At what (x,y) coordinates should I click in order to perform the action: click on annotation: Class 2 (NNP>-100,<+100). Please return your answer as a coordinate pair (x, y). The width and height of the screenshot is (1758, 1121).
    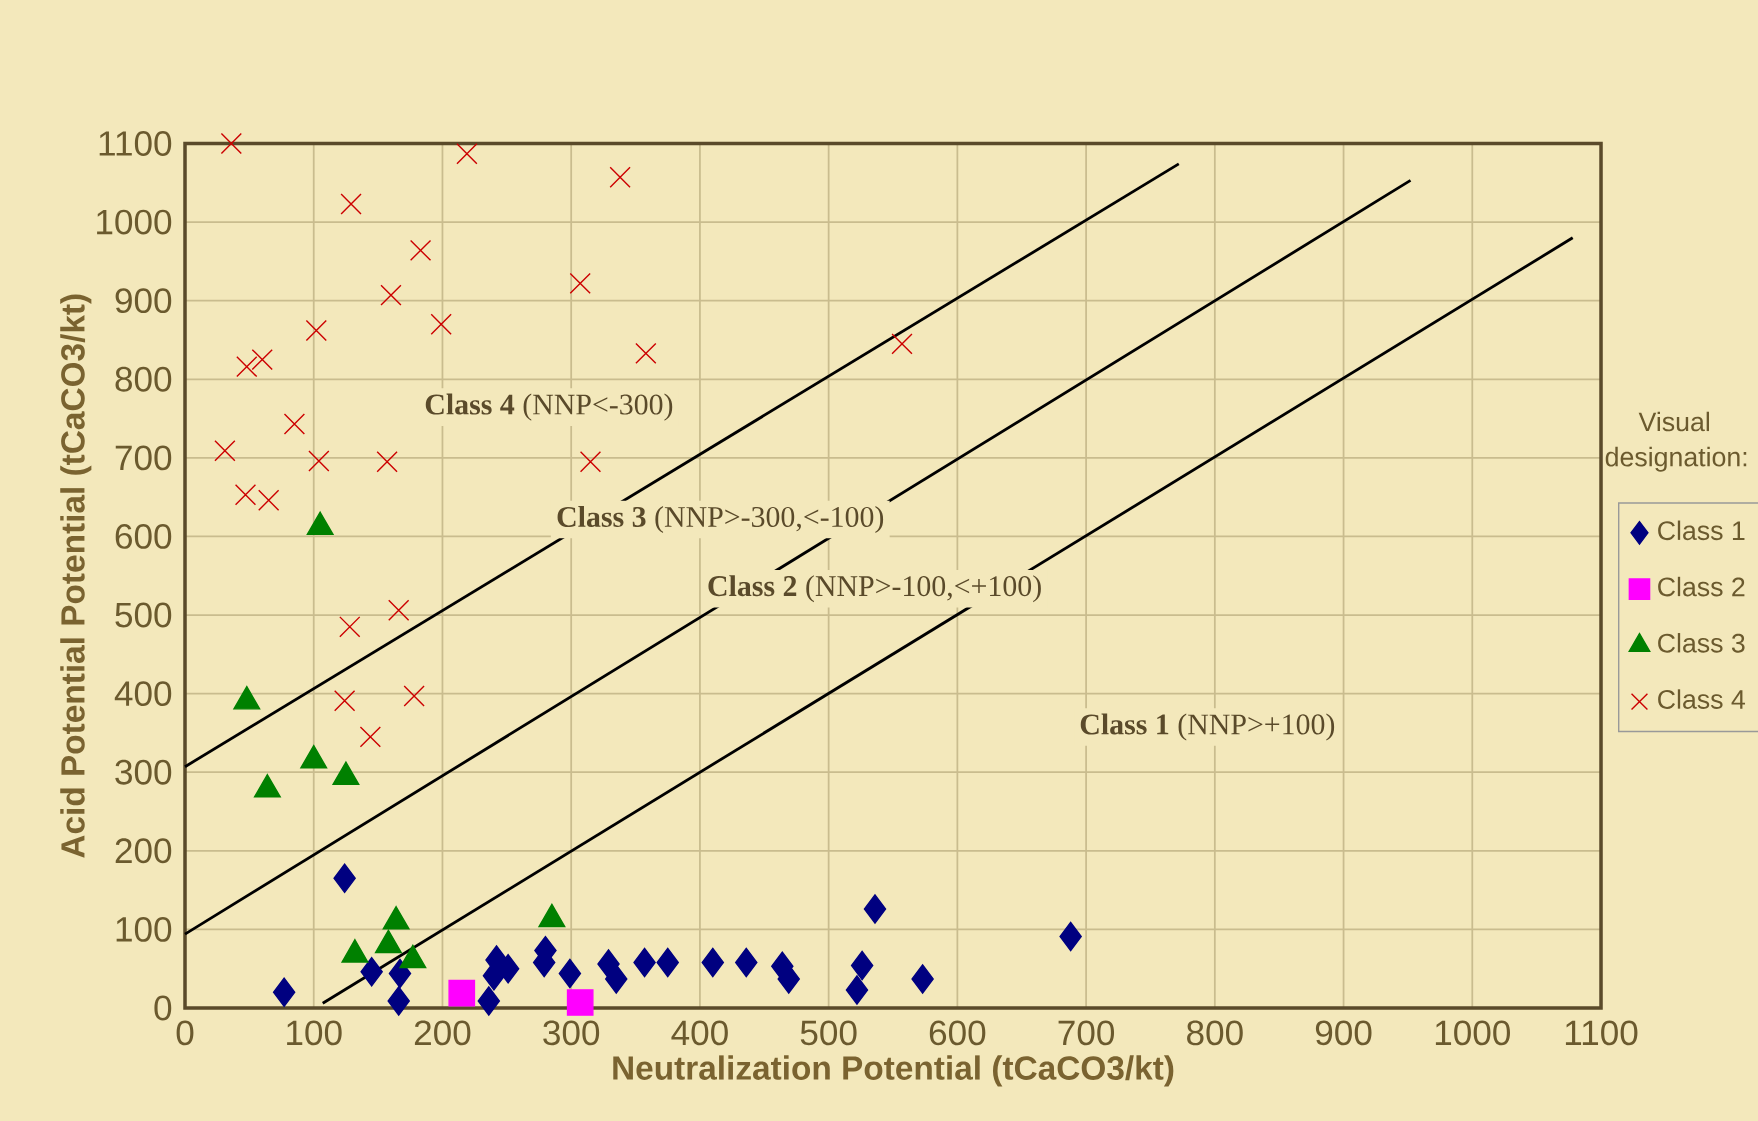
    Looking at the image, I should click on (874, 589).